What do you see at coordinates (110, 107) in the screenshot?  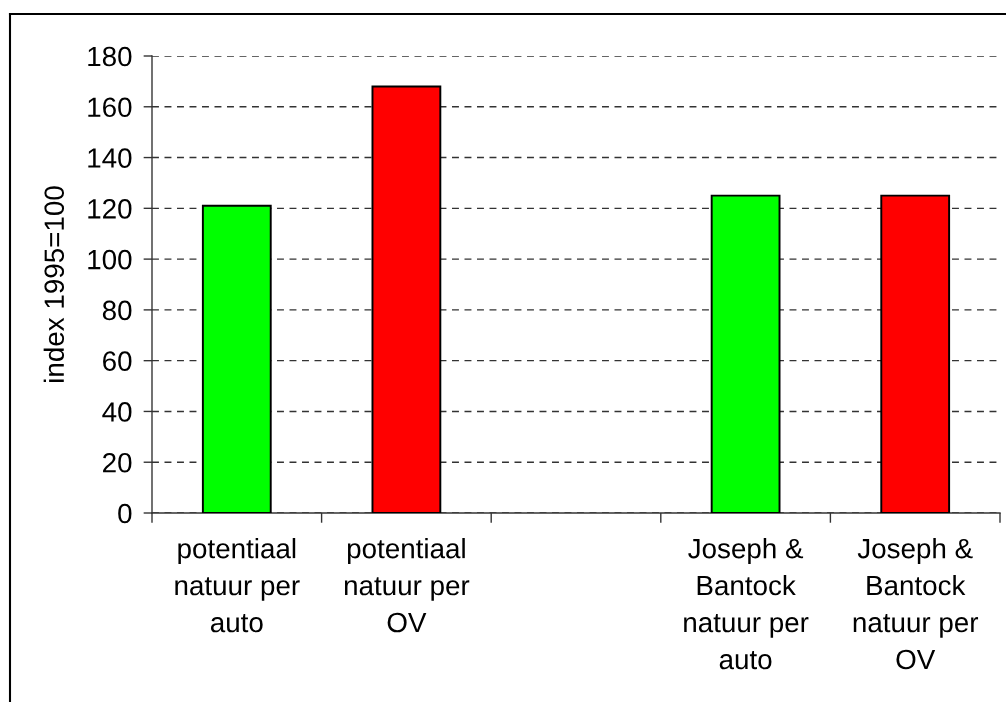 I see `y-tick-label: 160` at bounding box center [110, 107].